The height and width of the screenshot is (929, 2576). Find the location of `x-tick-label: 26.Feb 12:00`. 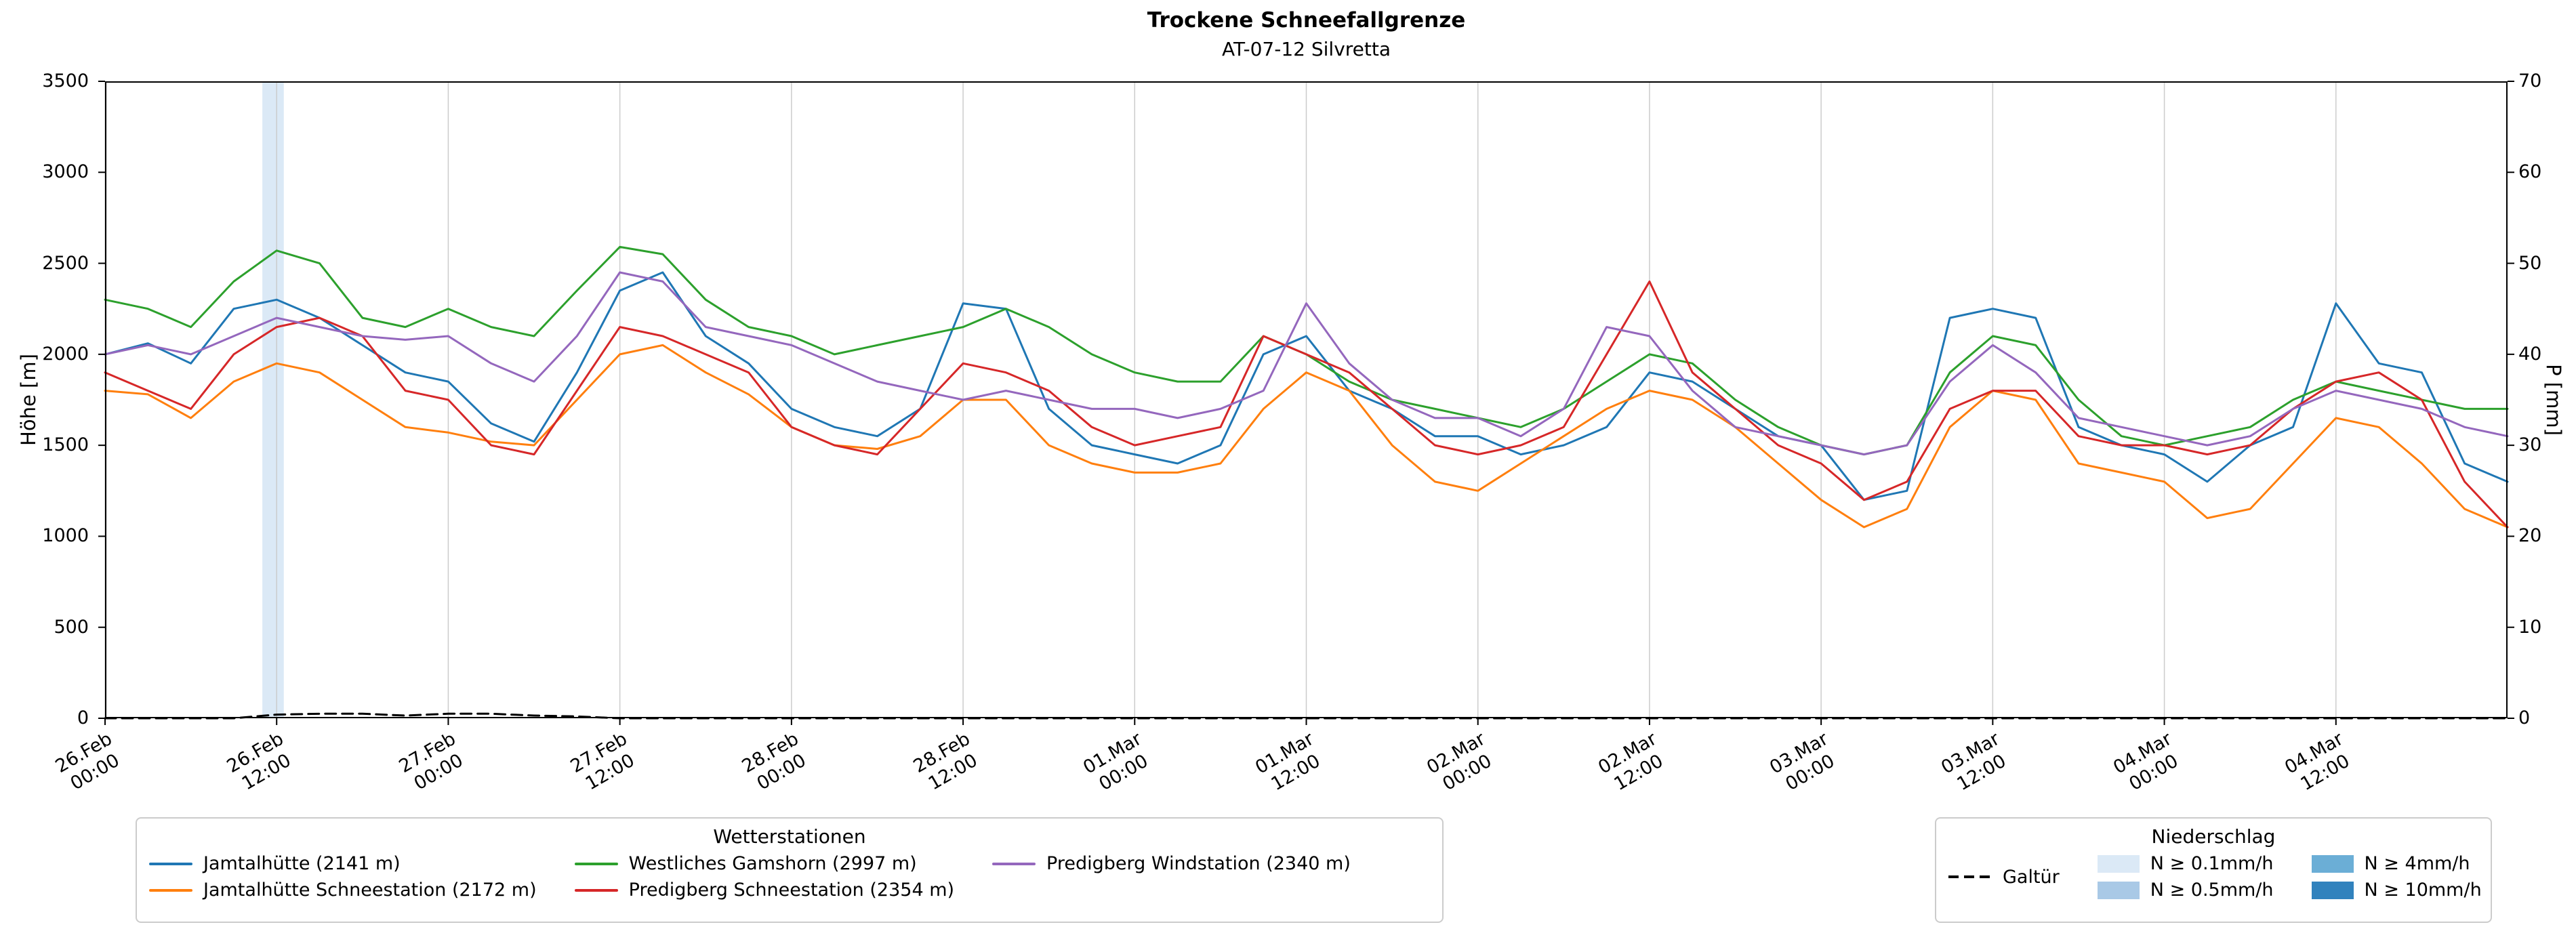

x-tick-label: 26.Feb 12:00 is located at coordinates (260, 761).